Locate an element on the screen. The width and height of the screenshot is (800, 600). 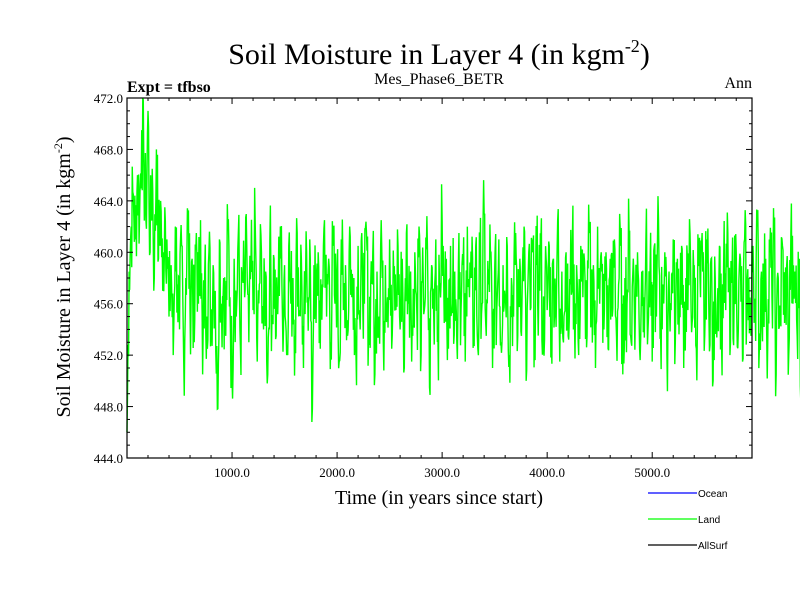
y-tick-label: 444.0 is located at coordinates (108, 458).